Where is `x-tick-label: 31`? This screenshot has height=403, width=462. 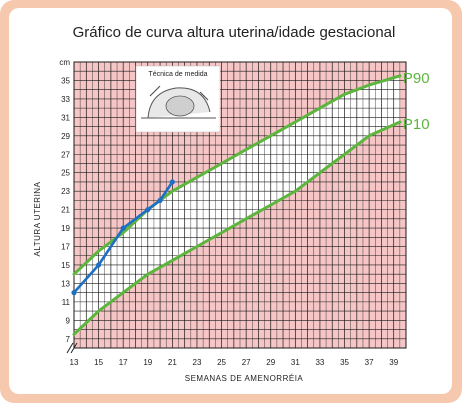
x-tick-label: 31 is located at coordinates (295, 362).